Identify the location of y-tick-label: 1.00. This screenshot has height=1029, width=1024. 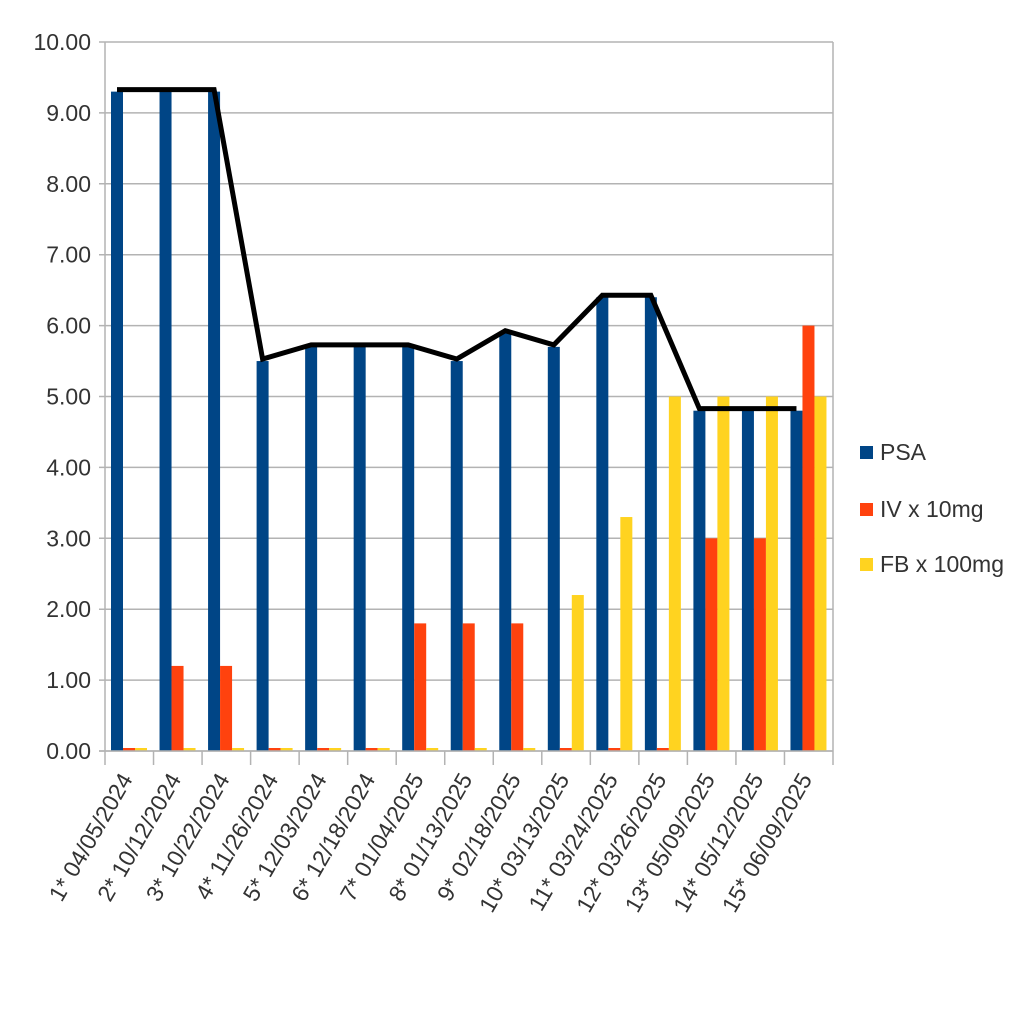
(68, 680).